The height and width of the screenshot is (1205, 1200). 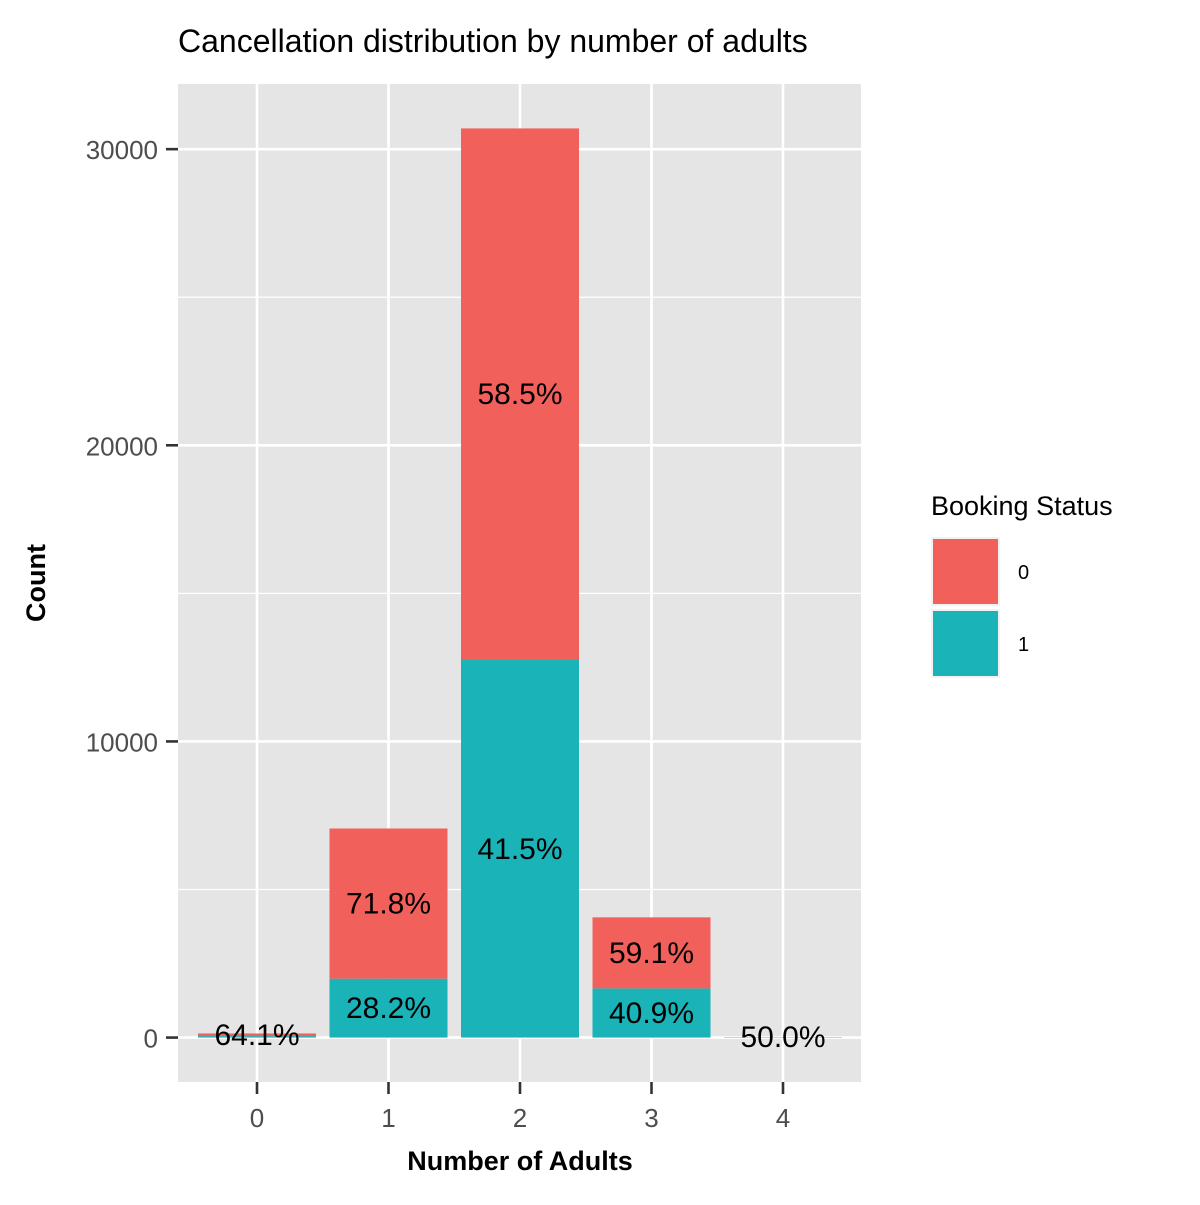 I want to click on data-label-status-0: 64.1%, so click(x=256, y=1035).